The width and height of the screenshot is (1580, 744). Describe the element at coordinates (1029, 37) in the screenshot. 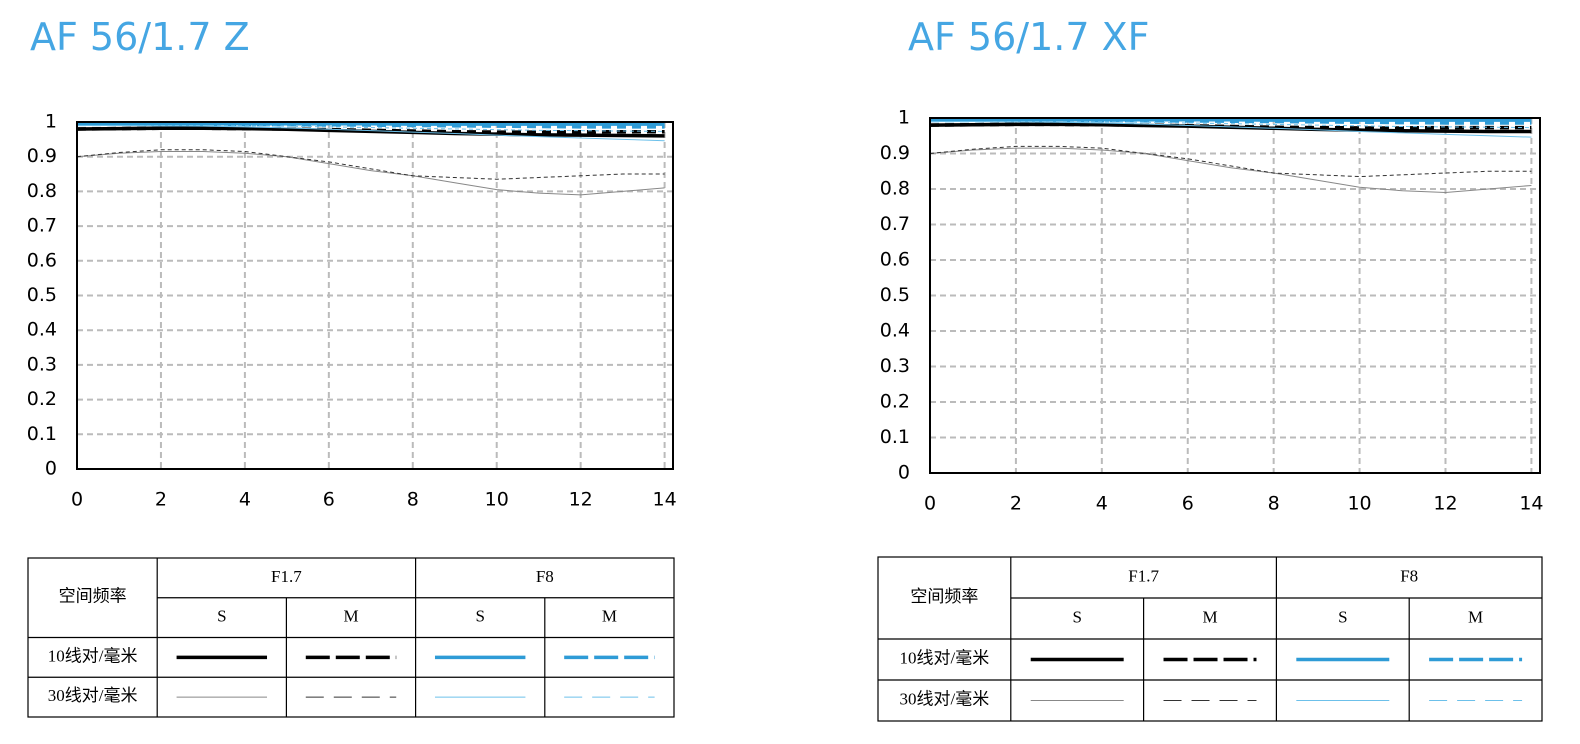

I see `chart-title: AF 56/1.7 XF` at that location.